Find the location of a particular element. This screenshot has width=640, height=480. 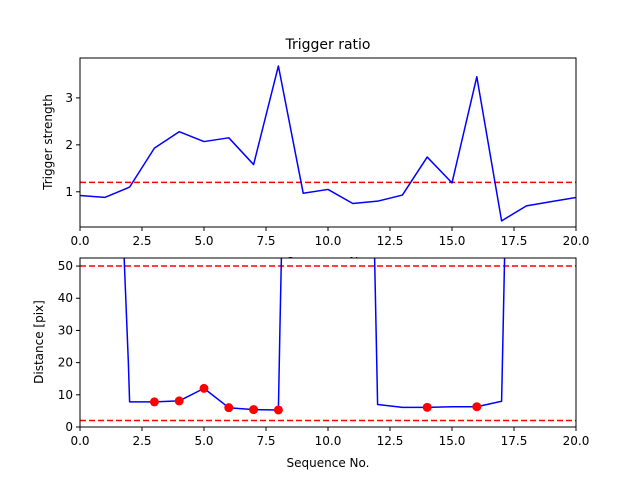

y-tick-label: 40 is located at coordinates (65, 298).